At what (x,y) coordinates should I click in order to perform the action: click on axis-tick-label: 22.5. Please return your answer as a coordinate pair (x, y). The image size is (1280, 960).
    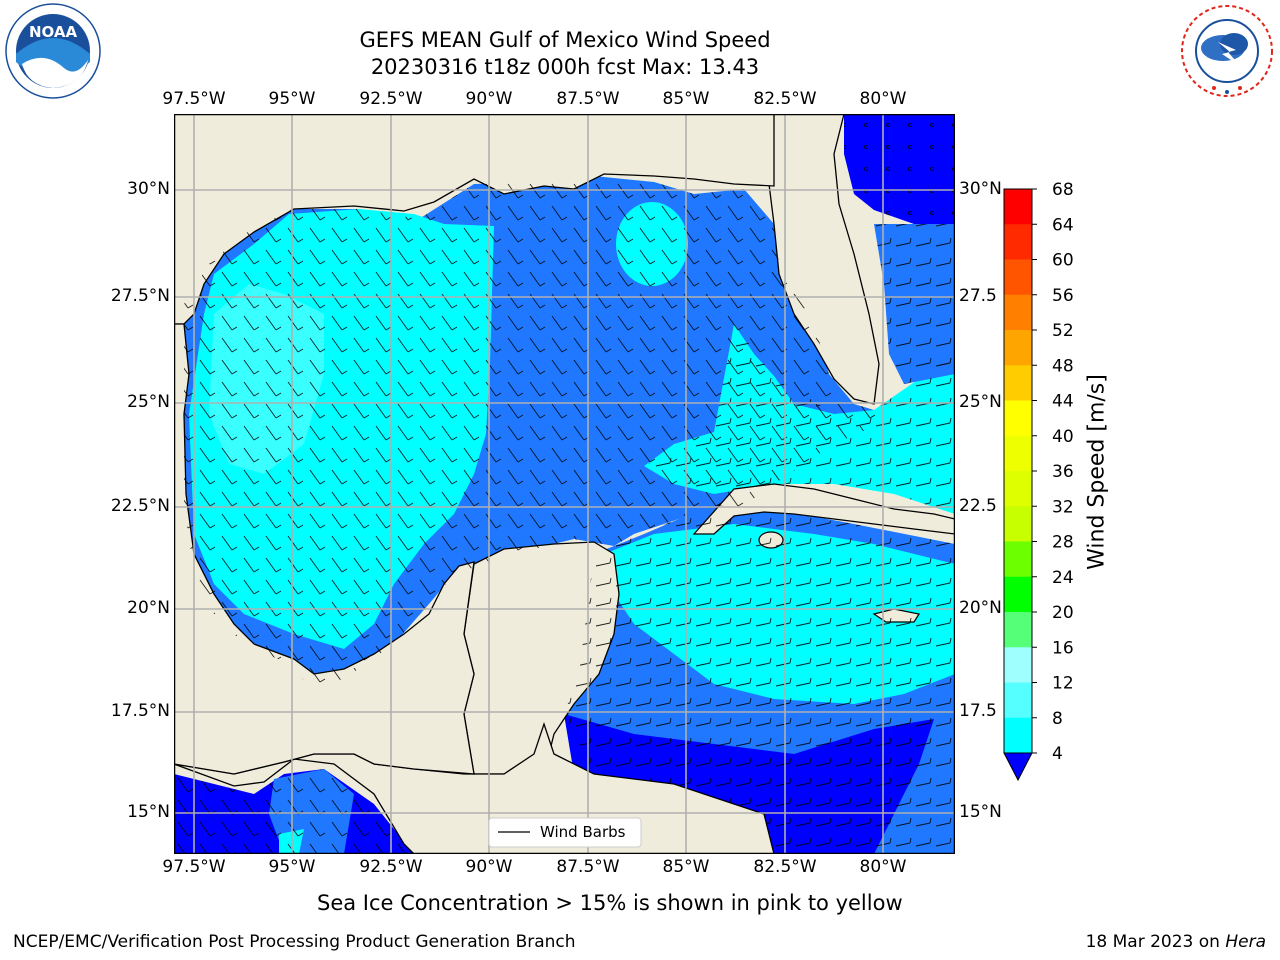
    Looking at the image, I should click on (978, 506).